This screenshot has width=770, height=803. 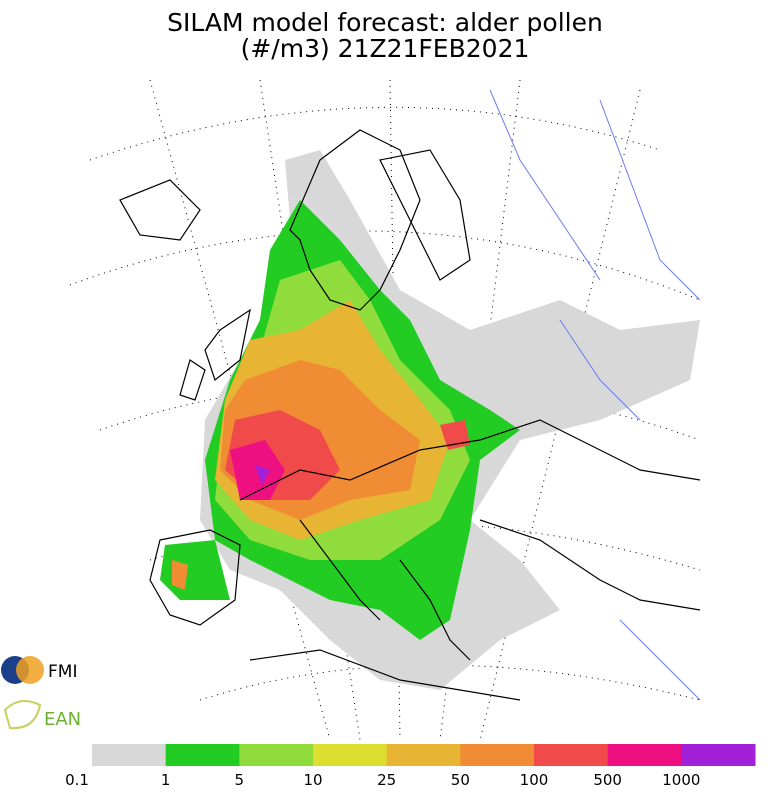 I want to click on legend-label: 500, so click(x=607, y=780).